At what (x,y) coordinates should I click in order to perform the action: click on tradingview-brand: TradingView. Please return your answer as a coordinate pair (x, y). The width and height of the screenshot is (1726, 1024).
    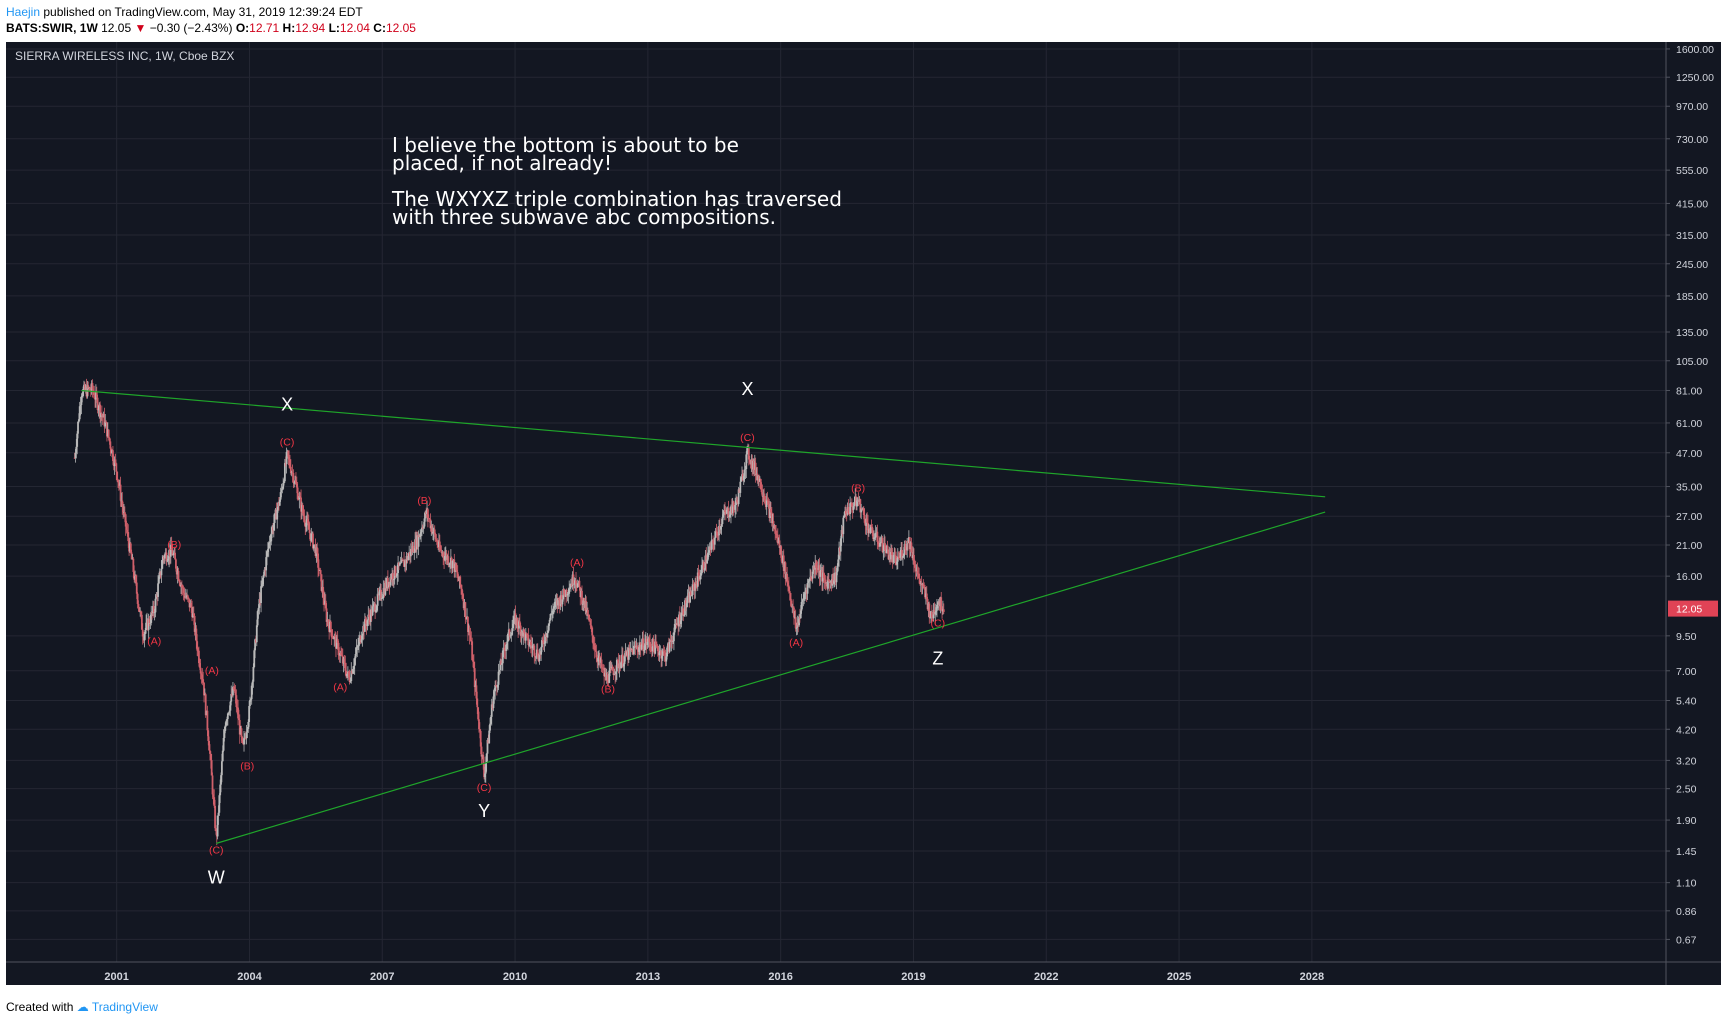
    Looking at the image, I should click on (124, 1007).